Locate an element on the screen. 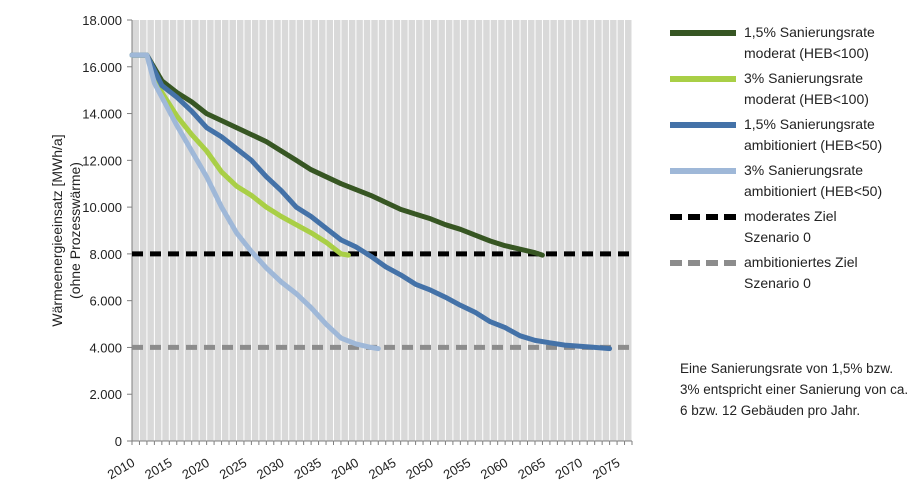 The height and width of the screenshot is (488, 914). x-tick-label: 2060 is located at coordinates (494, 468).